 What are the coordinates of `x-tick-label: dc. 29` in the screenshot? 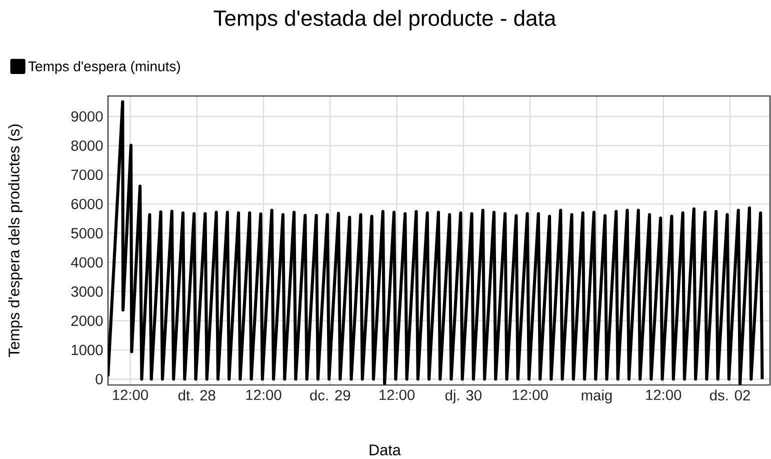 It's located at (330, 395).